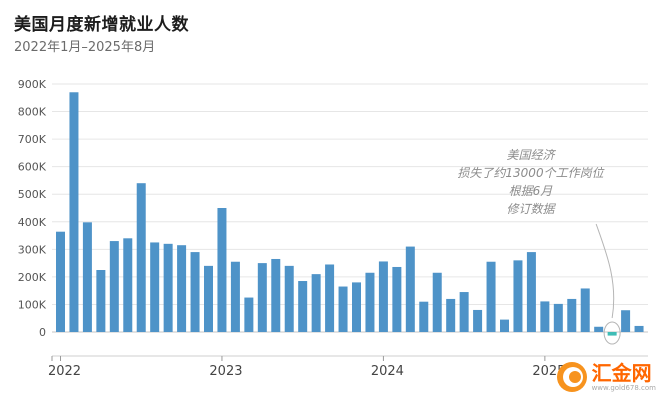 This screenshot has width=662, height=400. What do you see at coordinates (32, 112) in the screenshot?
I see `y-tick-label: 800K` at bounding box center [32, 112].